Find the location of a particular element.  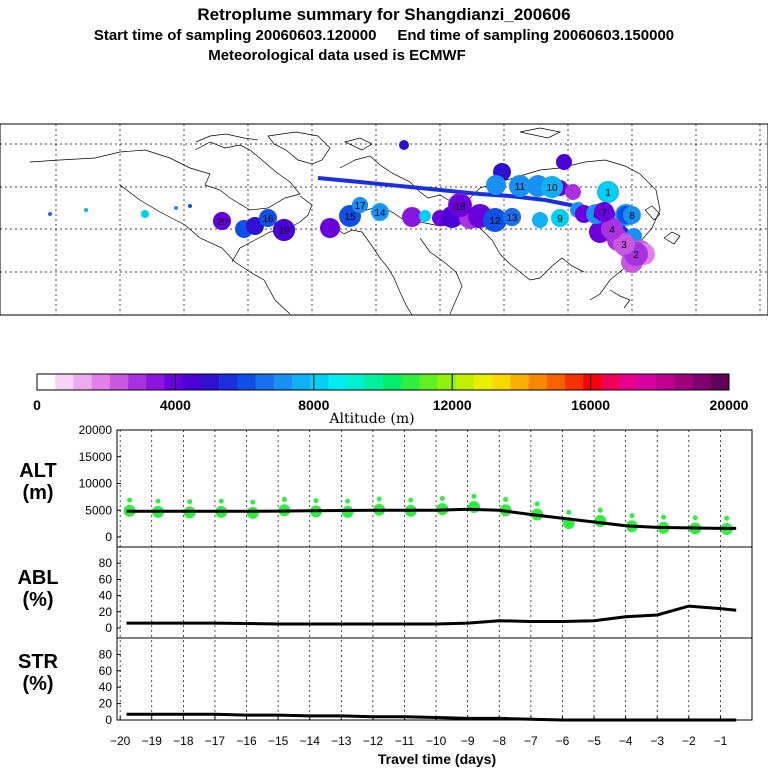

alt-series-line is located at coordinates (431, 518).